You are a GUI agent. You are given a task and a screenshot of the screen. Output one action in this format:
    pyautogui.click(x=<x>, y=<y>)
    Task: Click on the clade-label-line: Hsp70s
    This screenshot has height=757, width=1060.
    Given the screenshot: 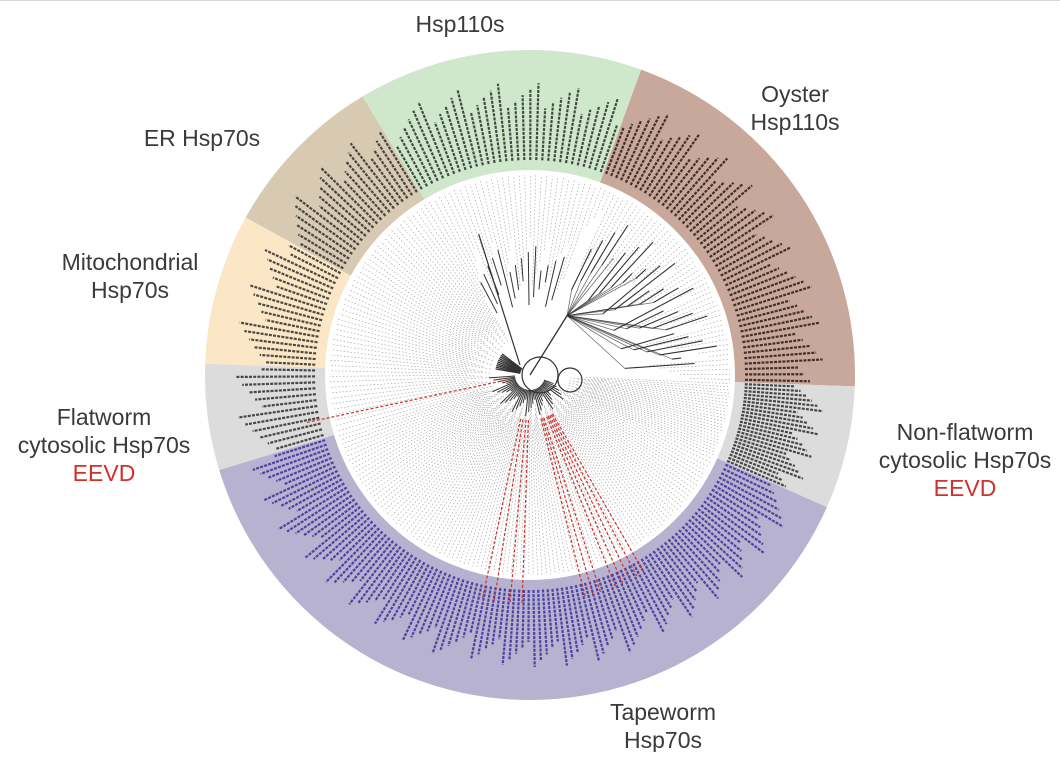 What is the action you would take?
    pyautogui.click(x=663, y=739)
    